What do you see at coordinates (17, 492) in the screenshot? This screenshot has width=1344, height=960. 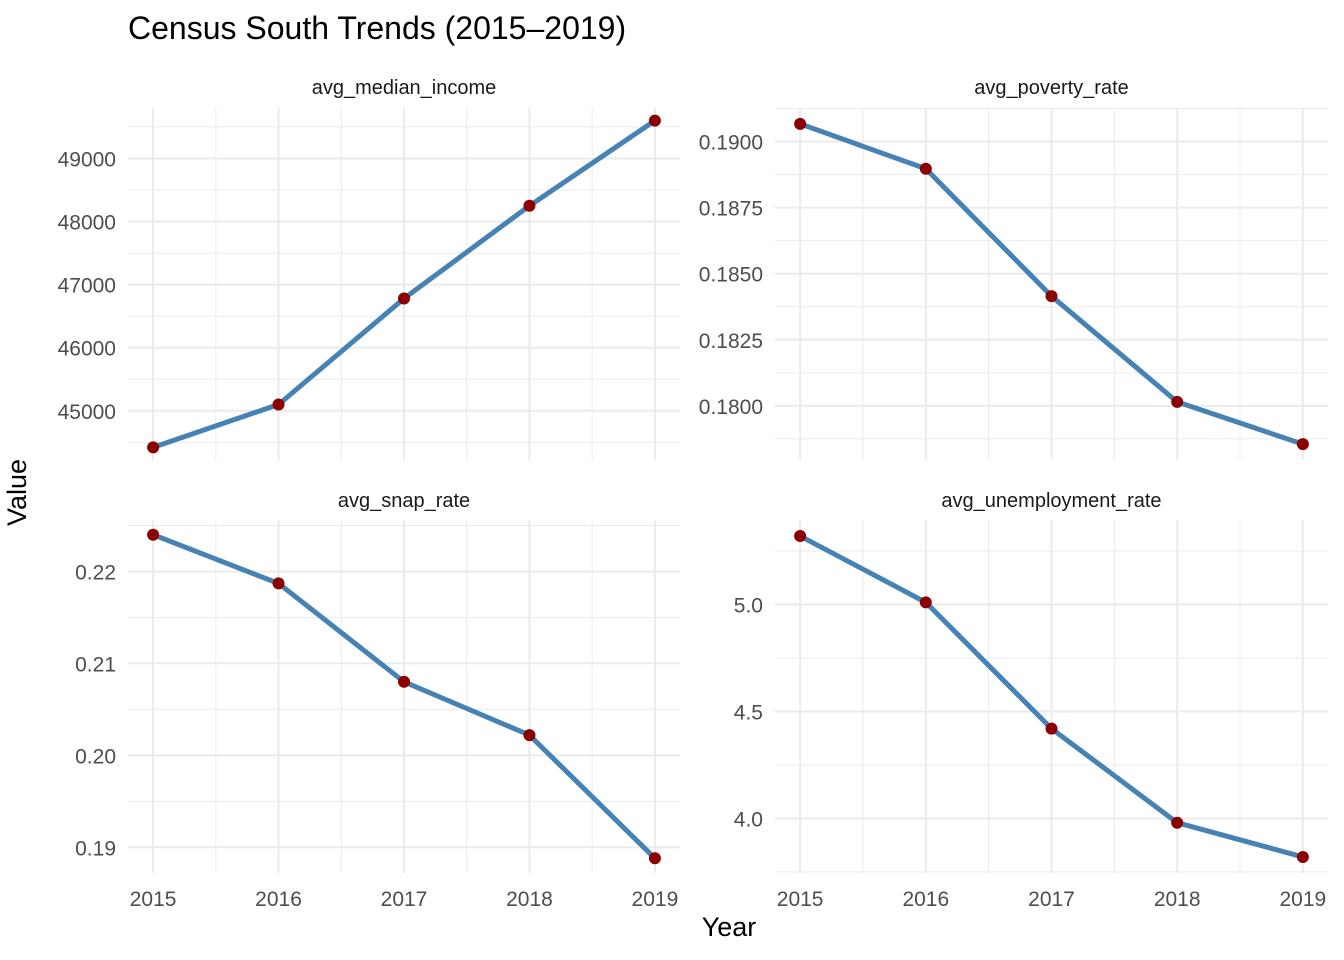 I see `y-axis-title: Value` at bounding box center [17, 492].